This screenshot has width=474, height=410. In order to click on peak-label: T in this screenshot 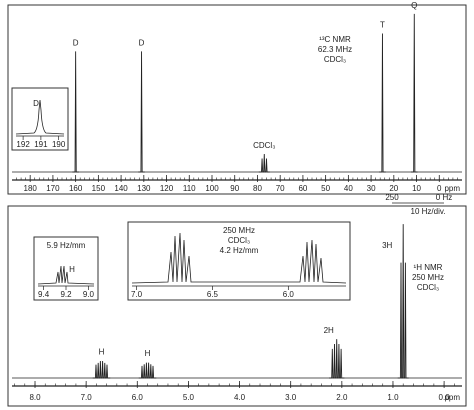, I will do `click(382, 25)`.